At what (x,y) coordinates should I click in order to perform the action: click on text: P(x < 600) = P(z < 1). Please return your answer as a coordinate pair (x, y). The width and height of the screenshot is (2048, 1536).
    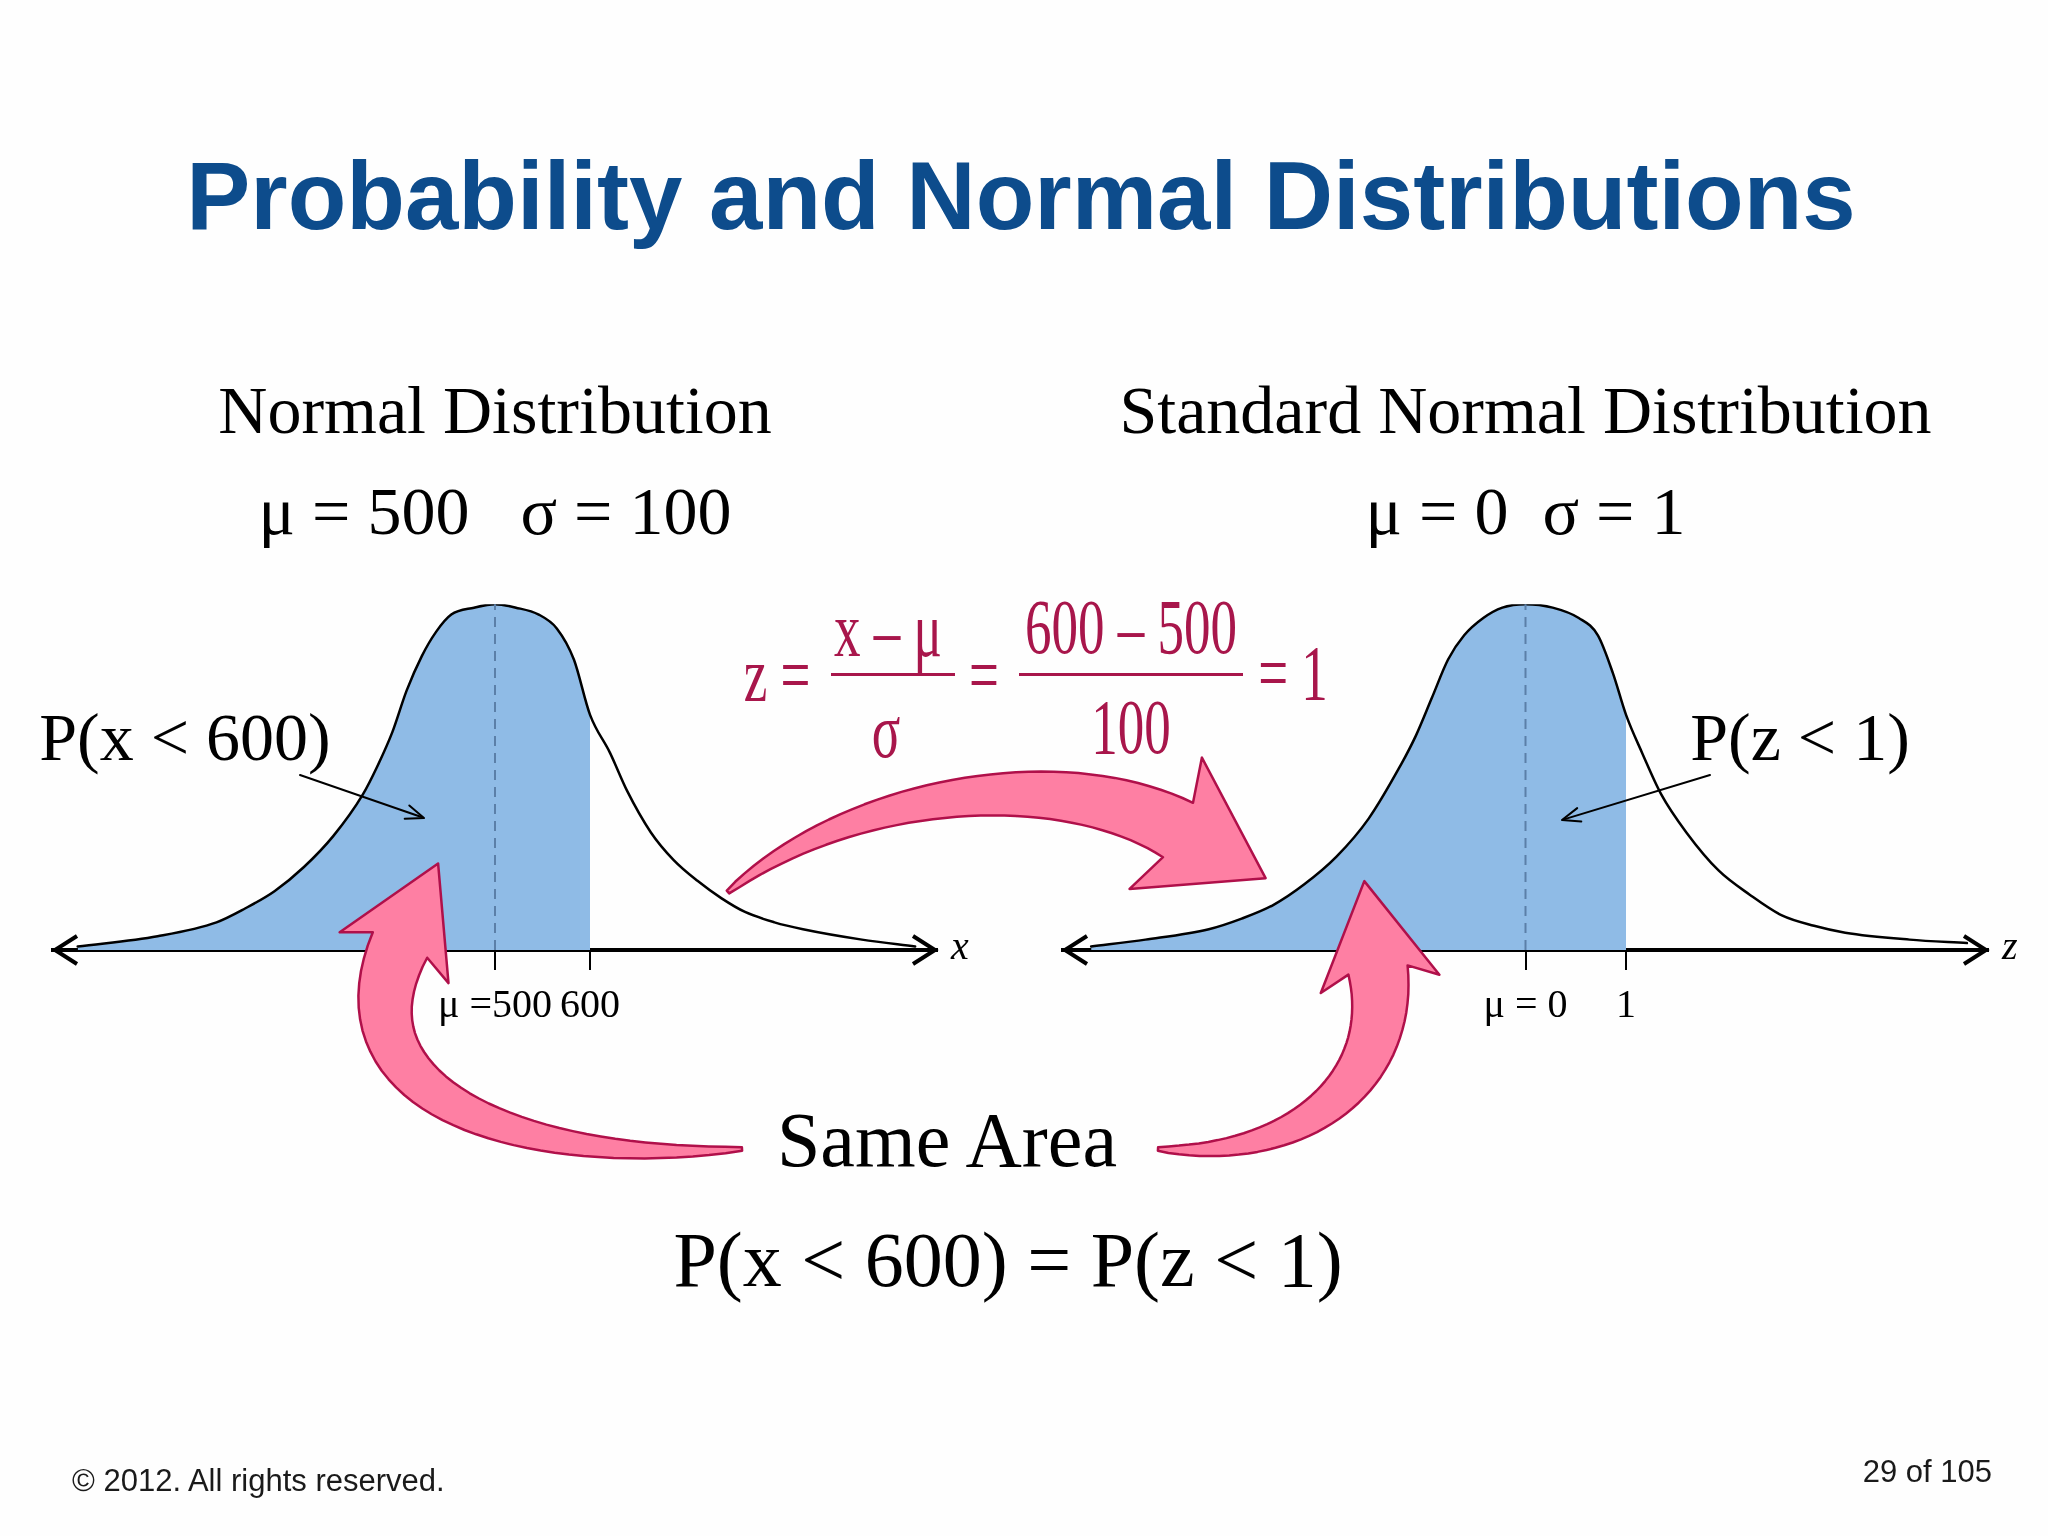
    Looking at the image, I should click on (1008, 1259).